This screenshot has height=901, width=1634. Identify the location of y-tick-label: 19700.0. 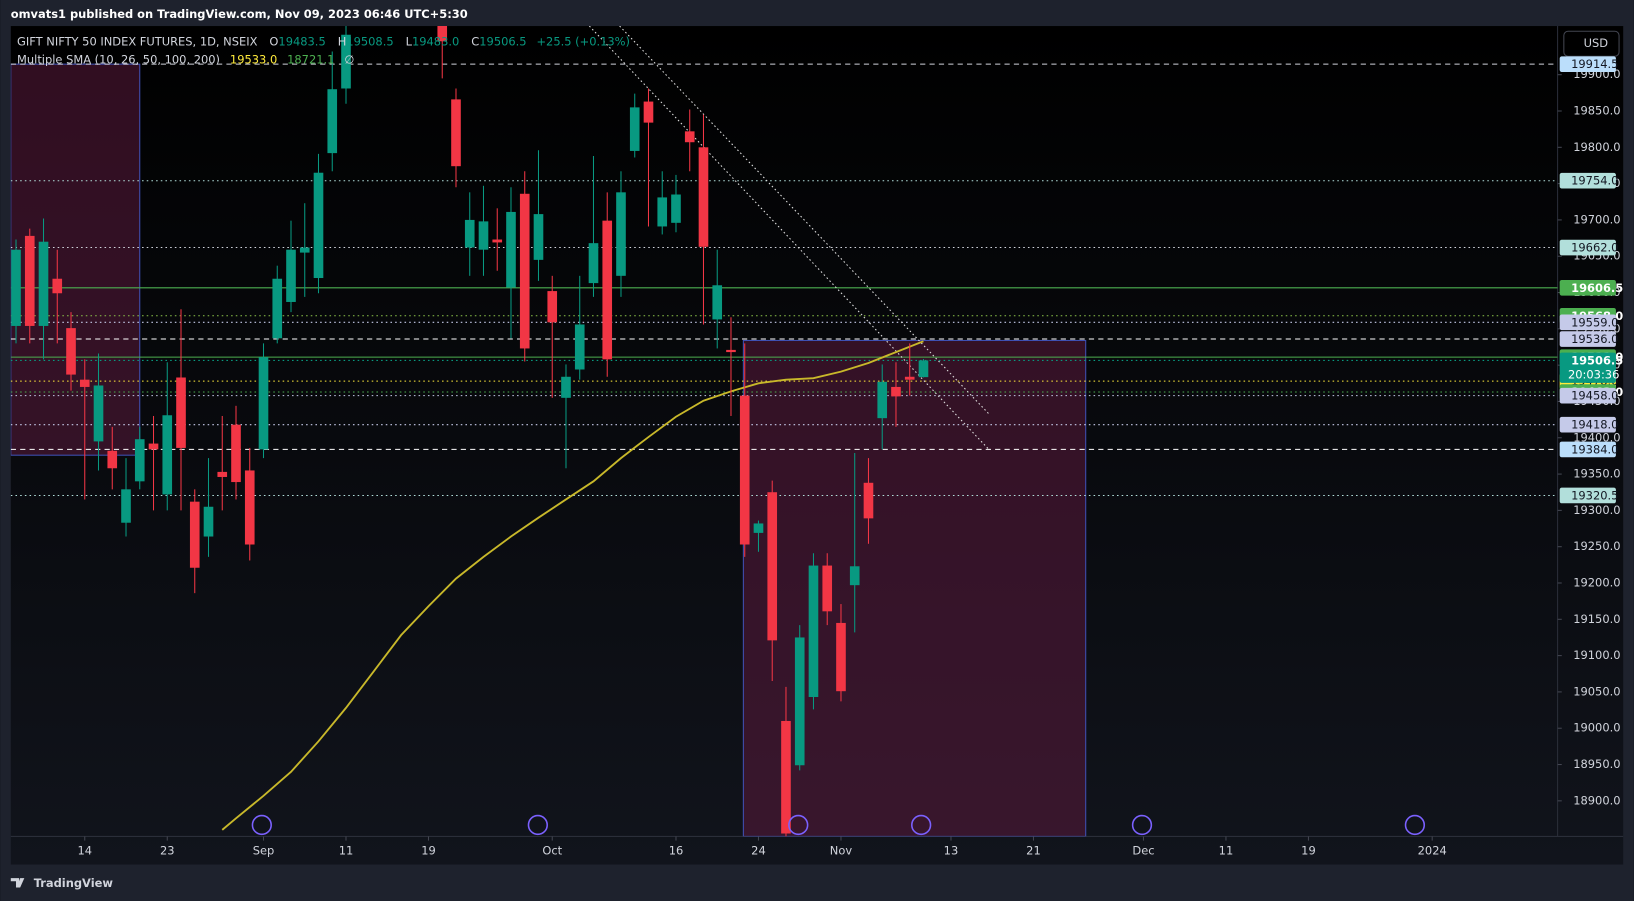
(1596, 219).